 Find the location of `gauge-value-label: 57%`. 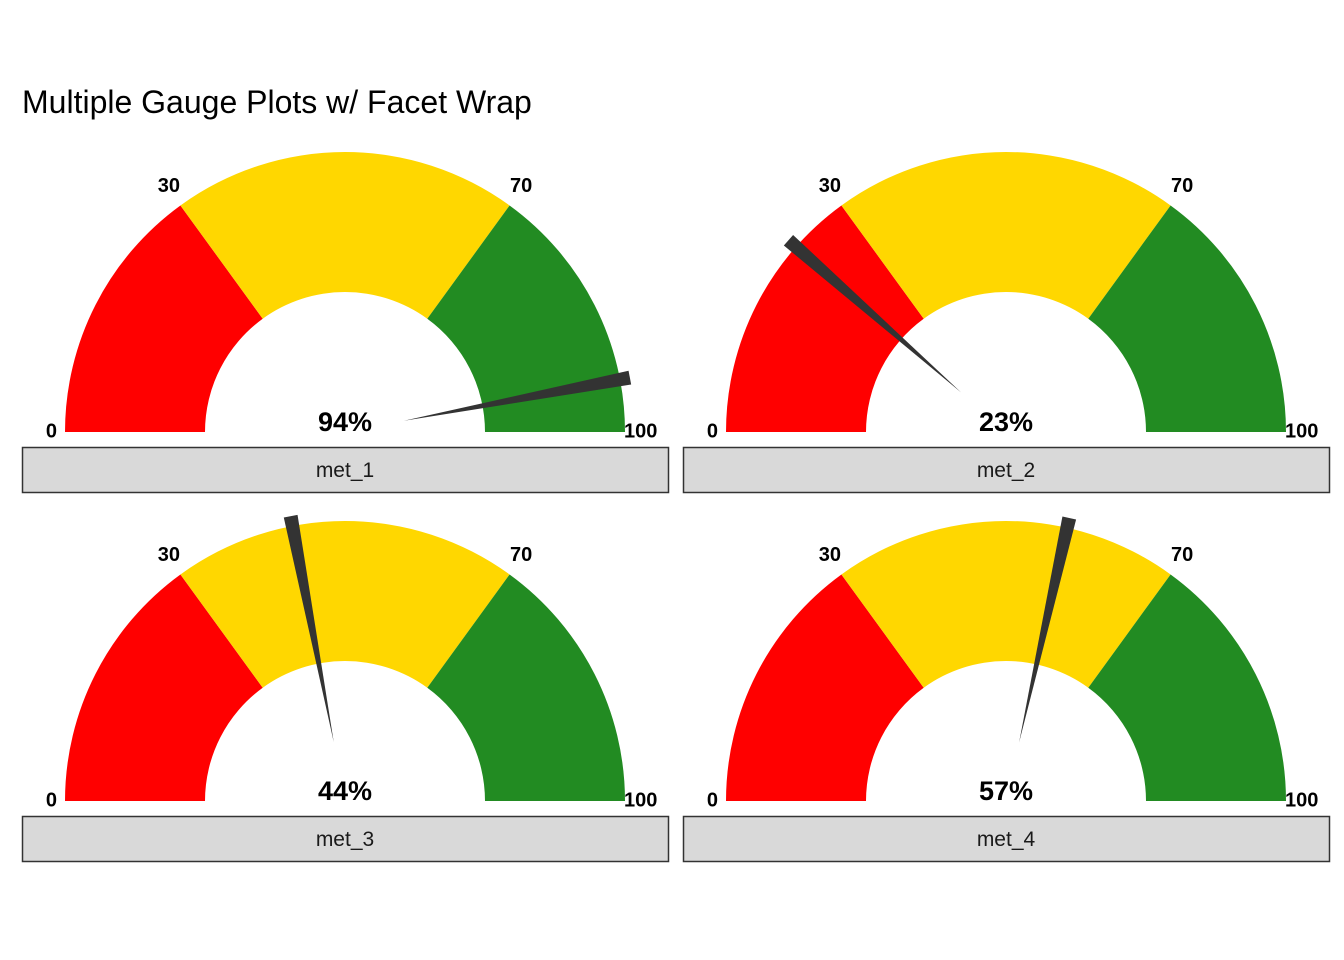

gauge-value-label: 57% is located at coordinates (1006, 791).